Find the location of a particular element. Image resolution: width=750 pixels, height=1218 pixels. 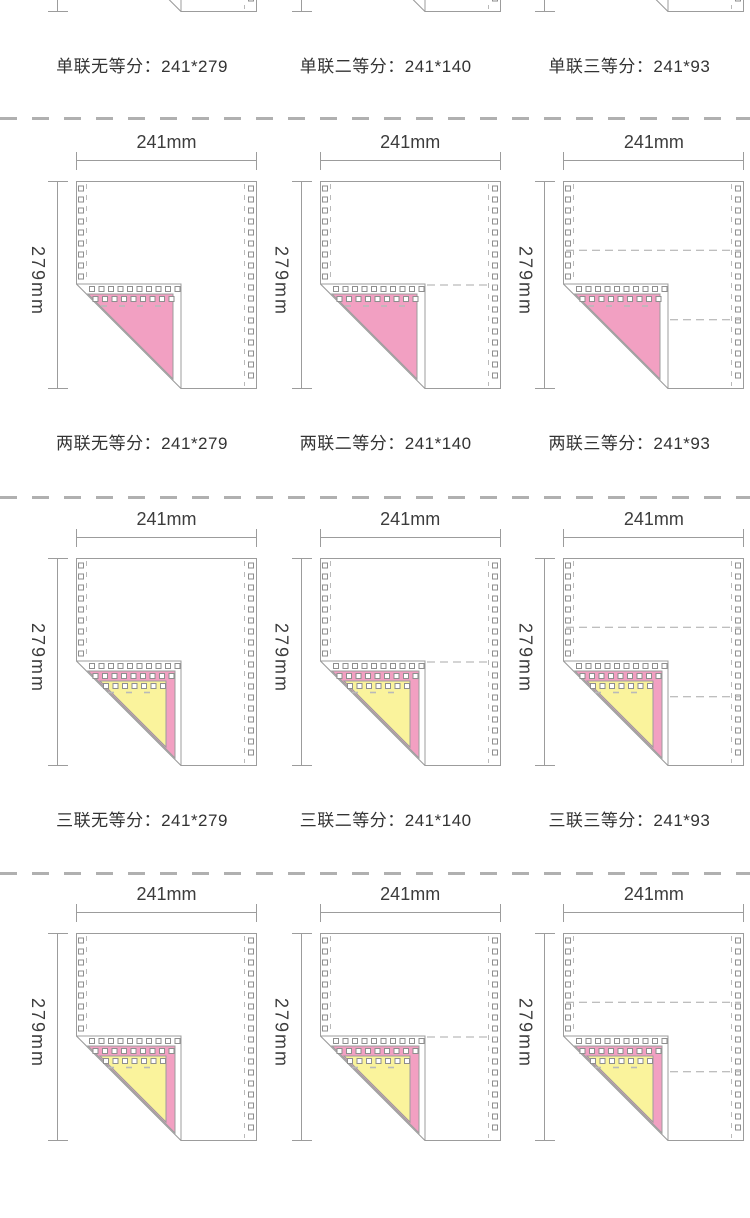

spec-caption: 三联二等分：241*140 is located at coordinates (385, 820).